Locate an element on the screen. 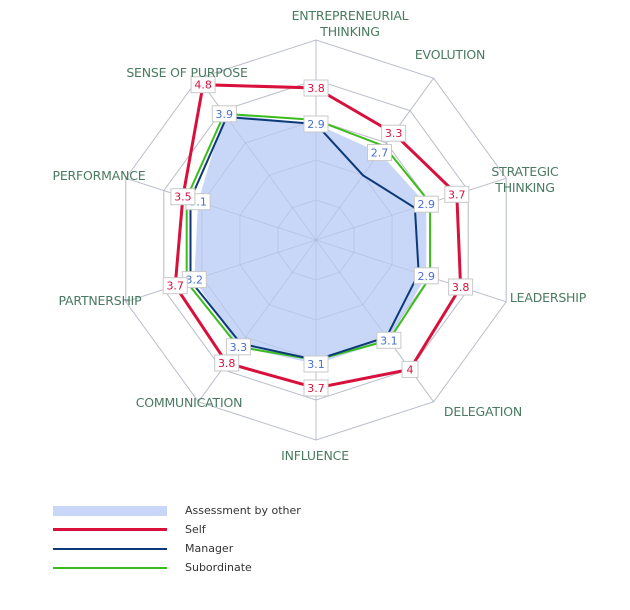 The height and width of the screenshot is (610, 630). value-label: 4 is located at coordinates (410, 369).